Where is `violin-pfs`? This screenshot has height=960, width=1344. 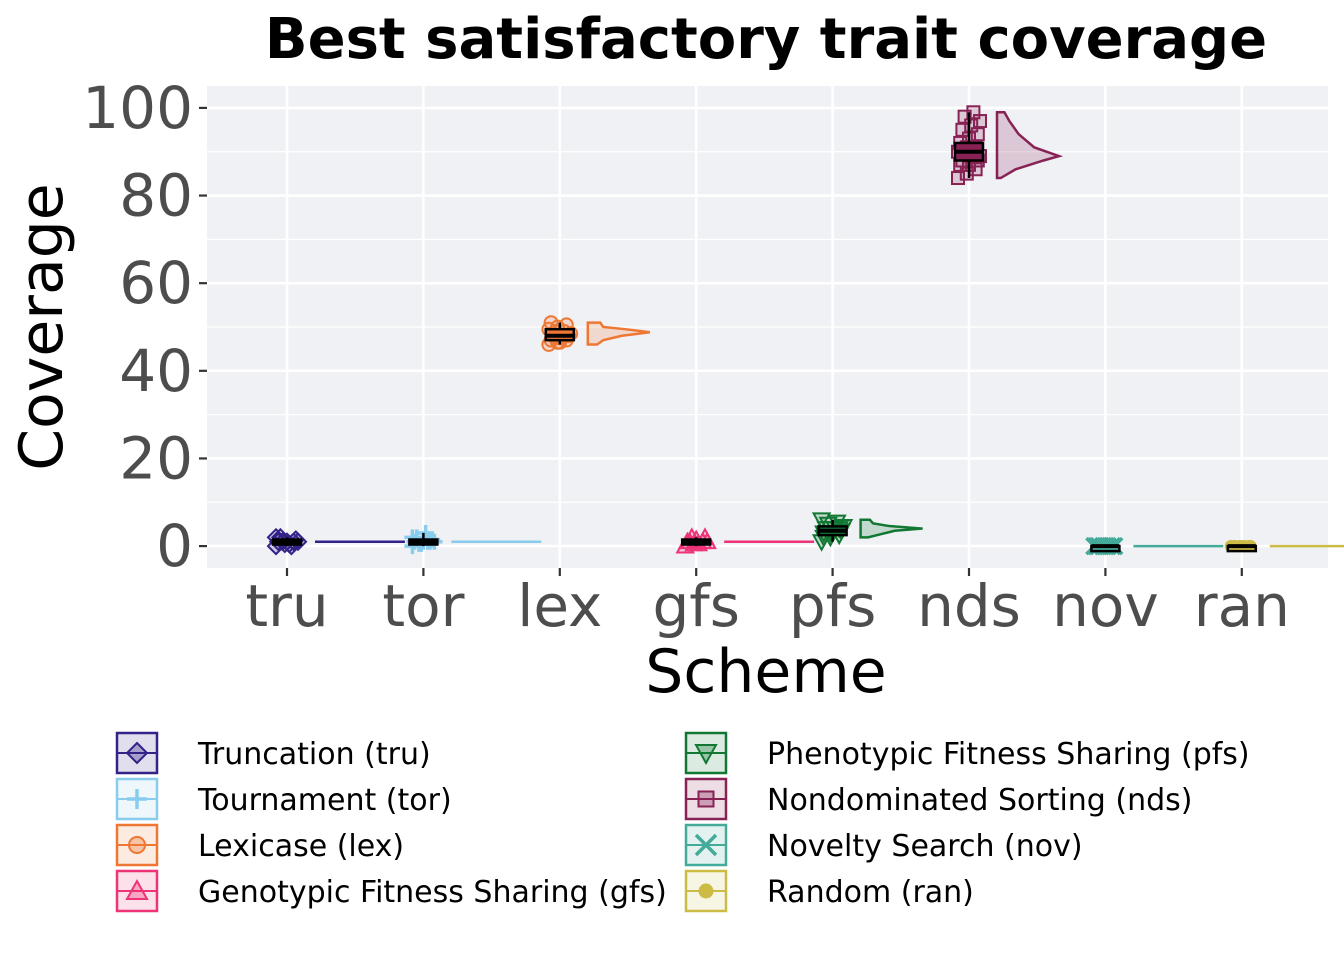
violin-pfs is located at coordinates (891, 528).